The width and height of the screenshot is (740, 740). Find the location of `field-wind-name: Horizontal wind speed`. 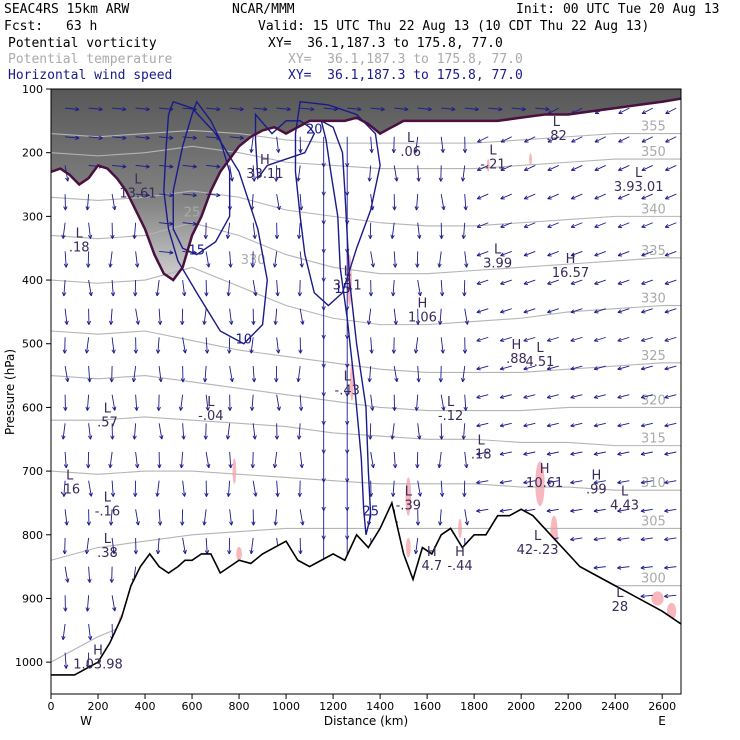

field-wind-name: Horizontal wind speed is located at coordinates (90, 75).